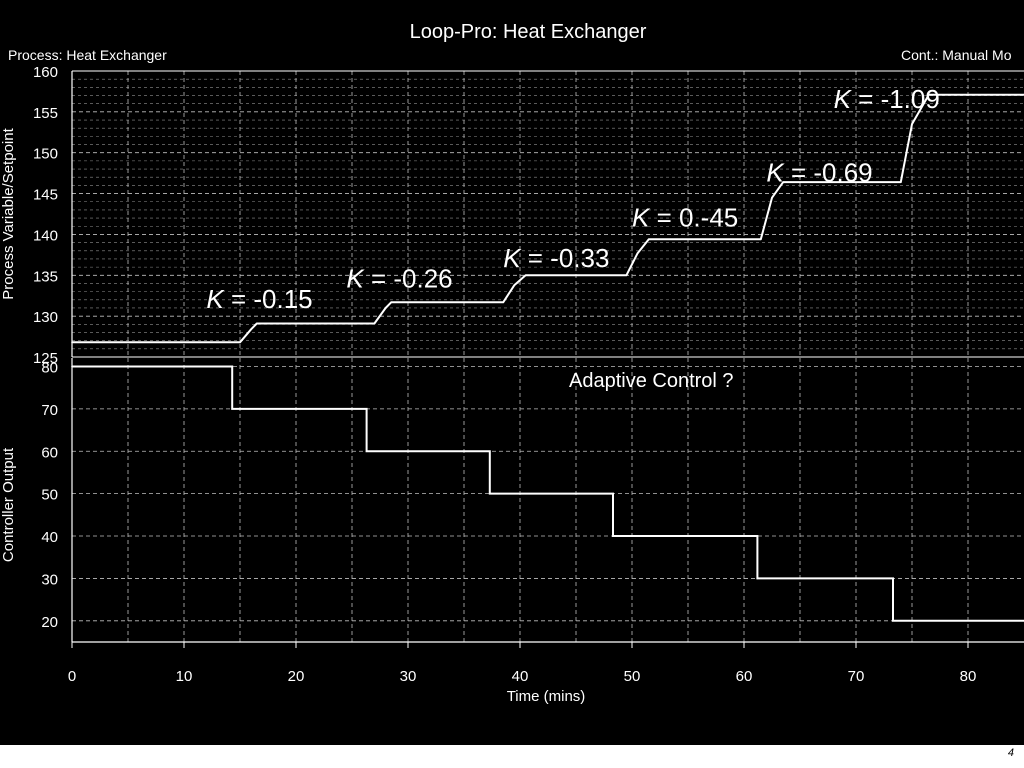 The image size is (1024, 768). I want to click on pv-y-tick-label: 135, so click(45, 276).